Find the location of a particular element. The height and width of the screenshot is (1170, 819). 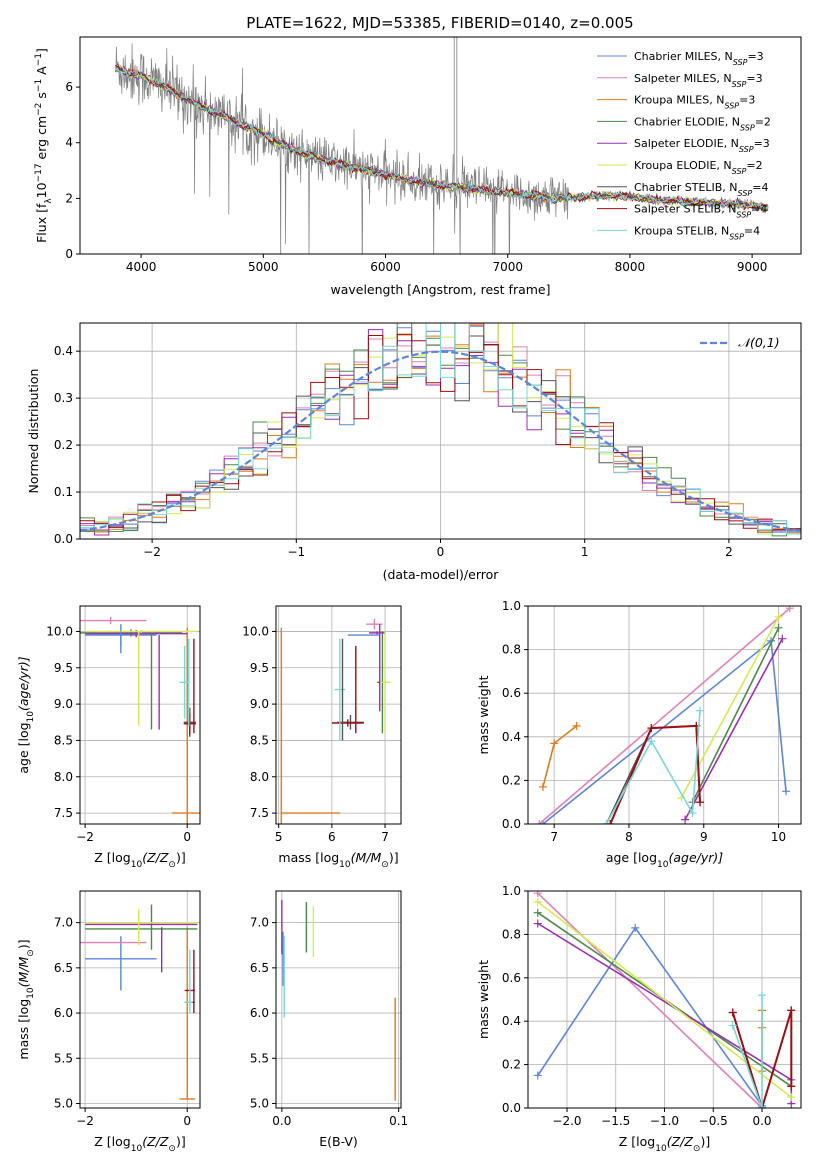

y-tick-label: 6 is located at coordinates (69, 87).